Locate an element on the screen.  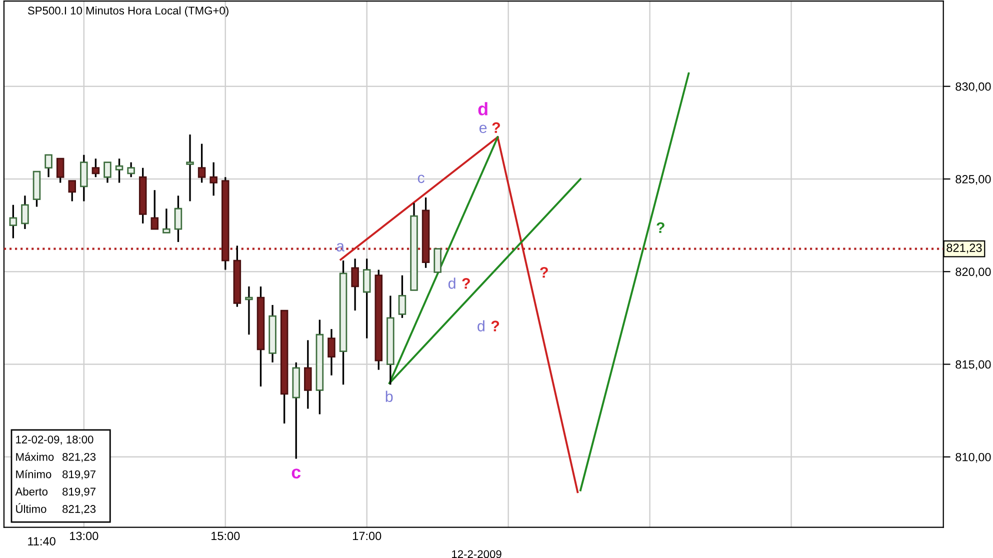
x-tick-label: 15:00 is located at coordinates (226, 536).